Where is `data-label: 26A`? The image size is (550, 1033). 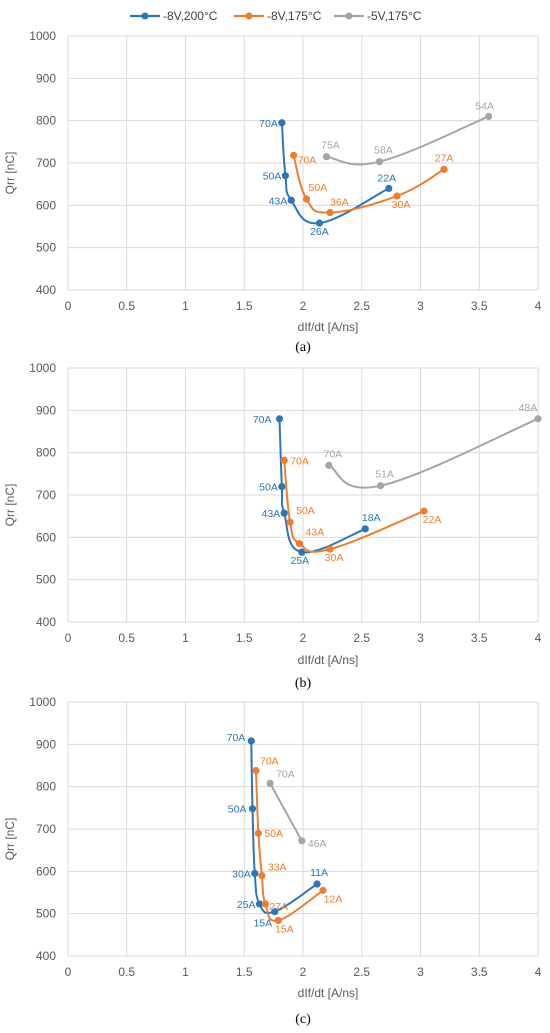 data-label: 26A is located at coordinates (319, 232).